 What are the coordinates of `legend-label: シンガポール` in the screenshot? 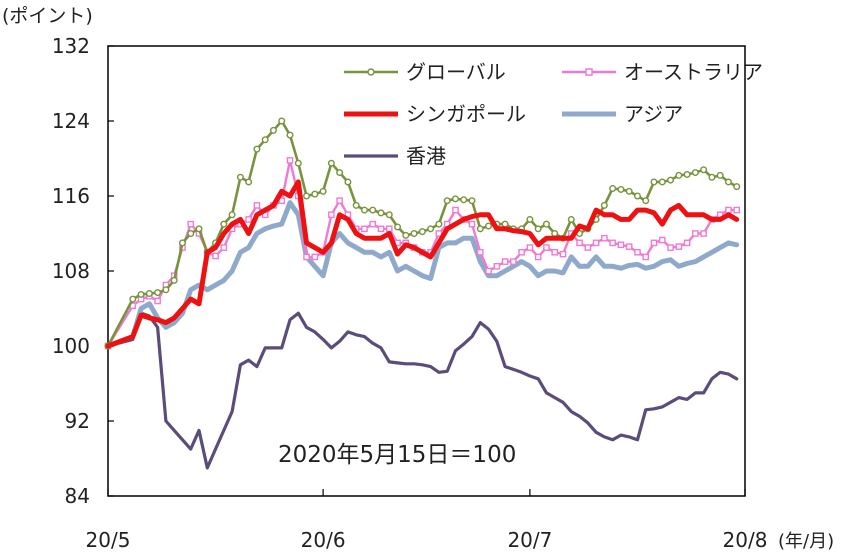 It's located at (466, 114).